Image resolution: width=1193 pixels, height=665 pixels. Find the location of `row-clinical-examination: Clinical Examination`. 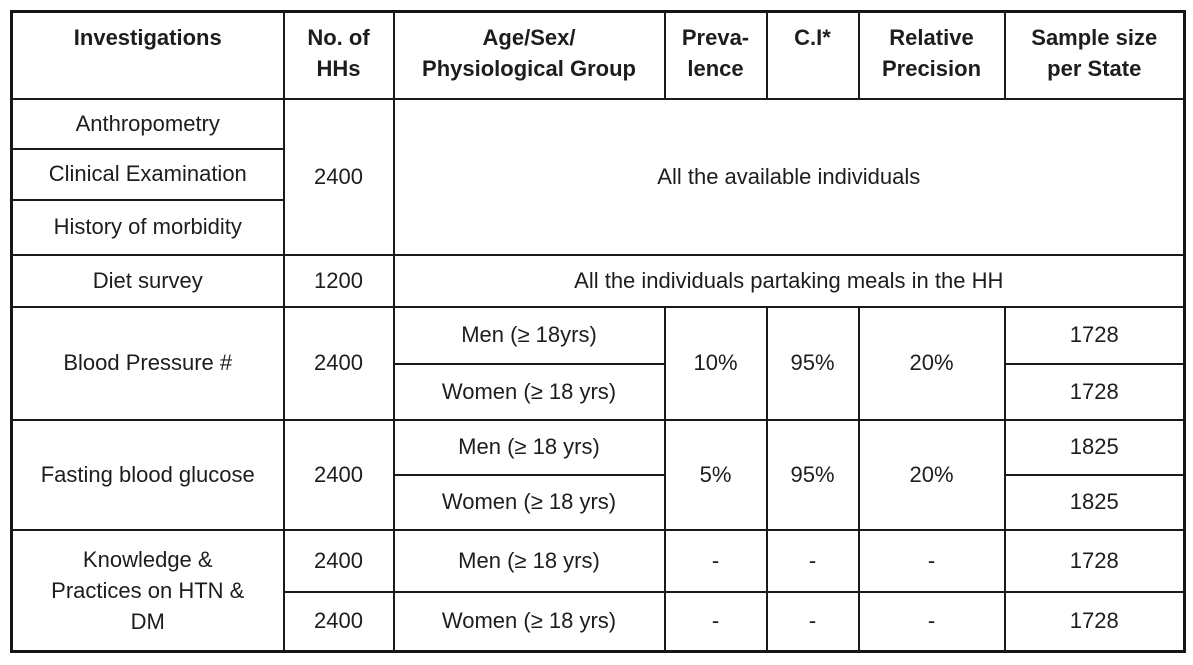

row-clinical-examination: Clinical Examination is located at coordinates (597, 174).